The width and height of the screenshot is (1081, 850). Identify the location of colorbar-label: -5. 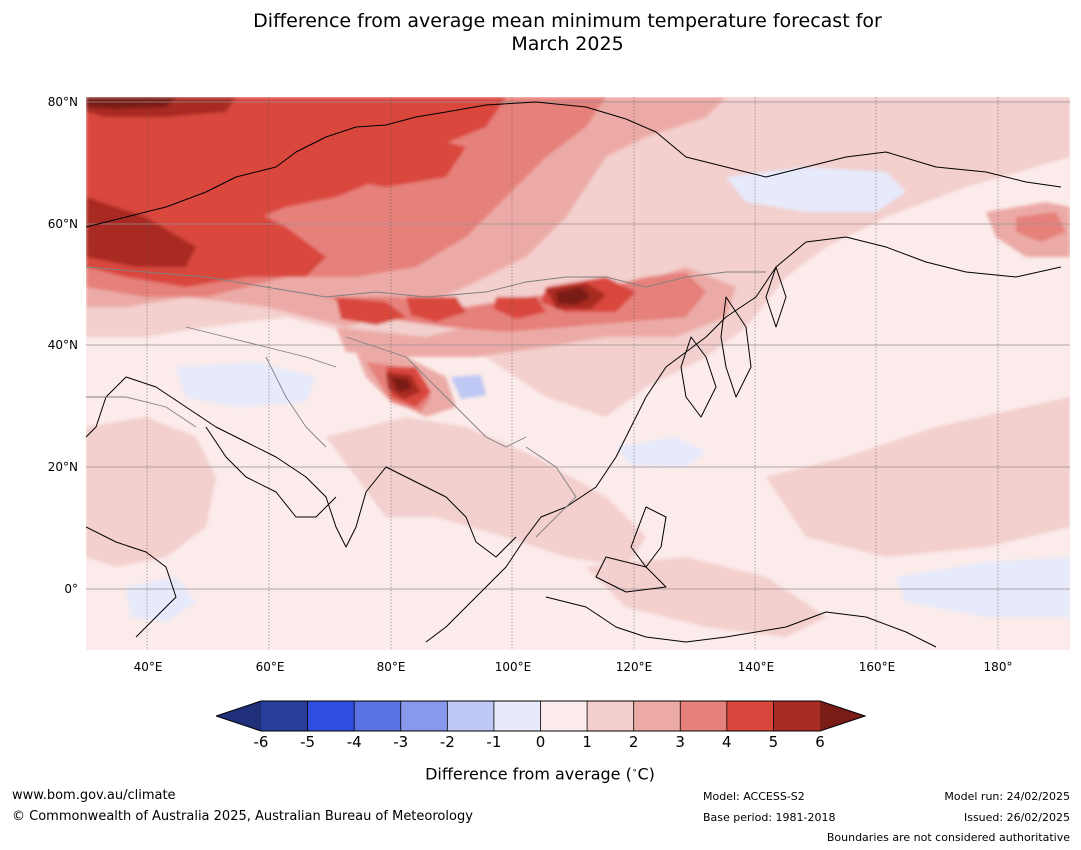
(308, 742).